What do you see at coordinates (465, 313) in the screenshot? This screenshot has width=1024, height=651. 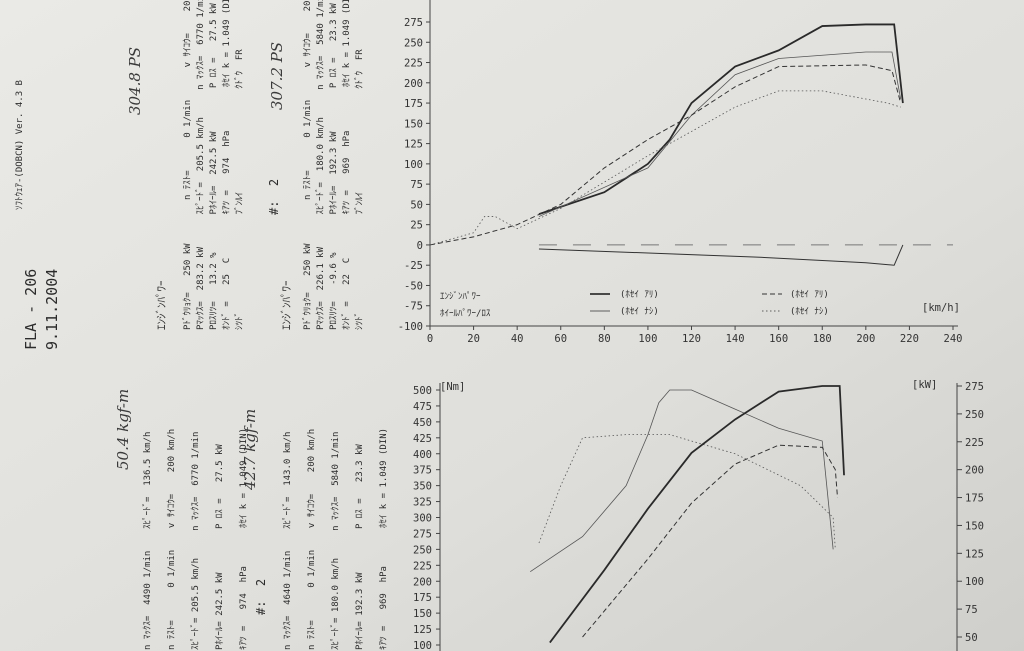 I see `legend-label: ﾎｲｰﾙﾊﾟﾜｰ/ﾛｽ` at bounding box center [465, 313].